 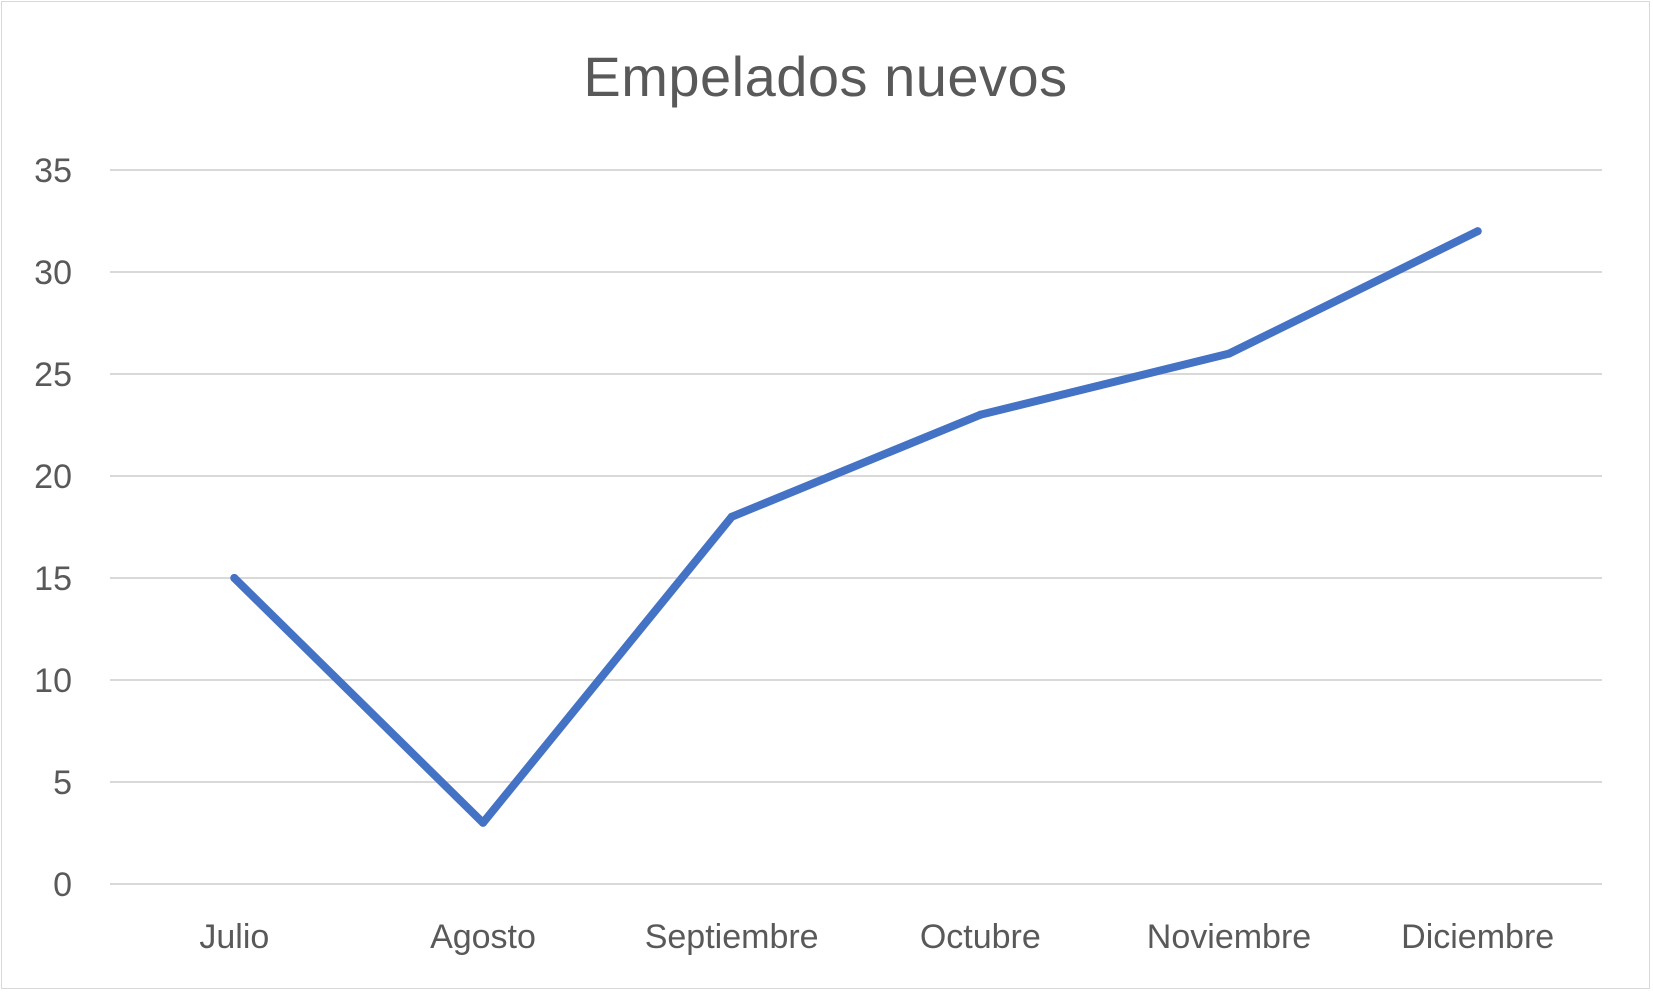 What do you see at coordinates (1229, 353) in the screenshot?
I see `data-point-noviembre` at bounding box center [1229, 353].